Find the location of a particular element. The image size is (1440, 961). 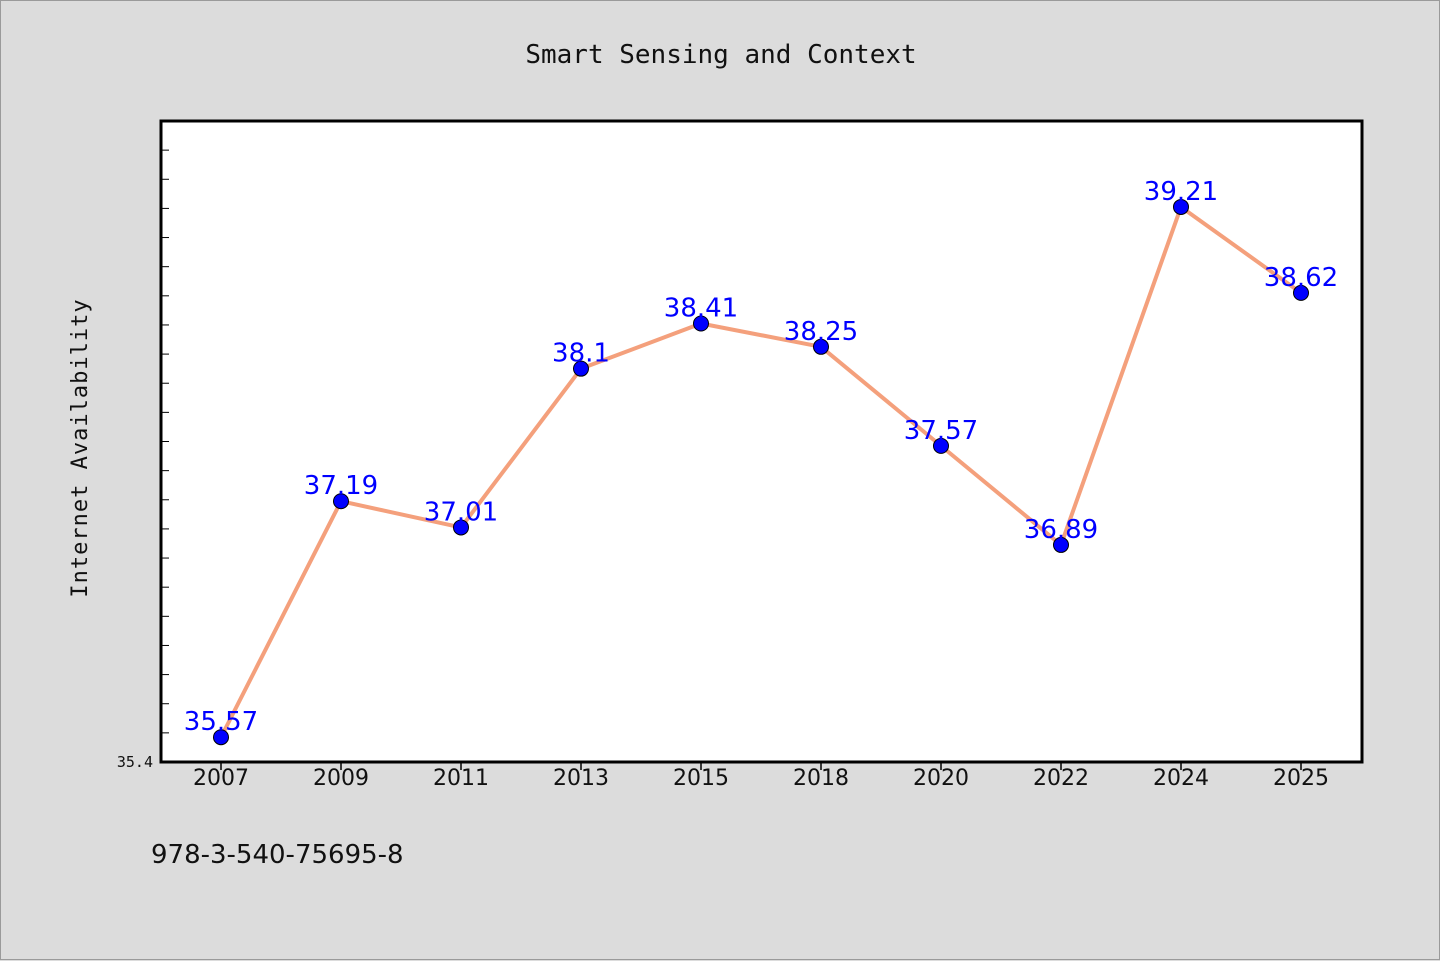

data-label: 36.89 is located at coordinates (1061, 530).